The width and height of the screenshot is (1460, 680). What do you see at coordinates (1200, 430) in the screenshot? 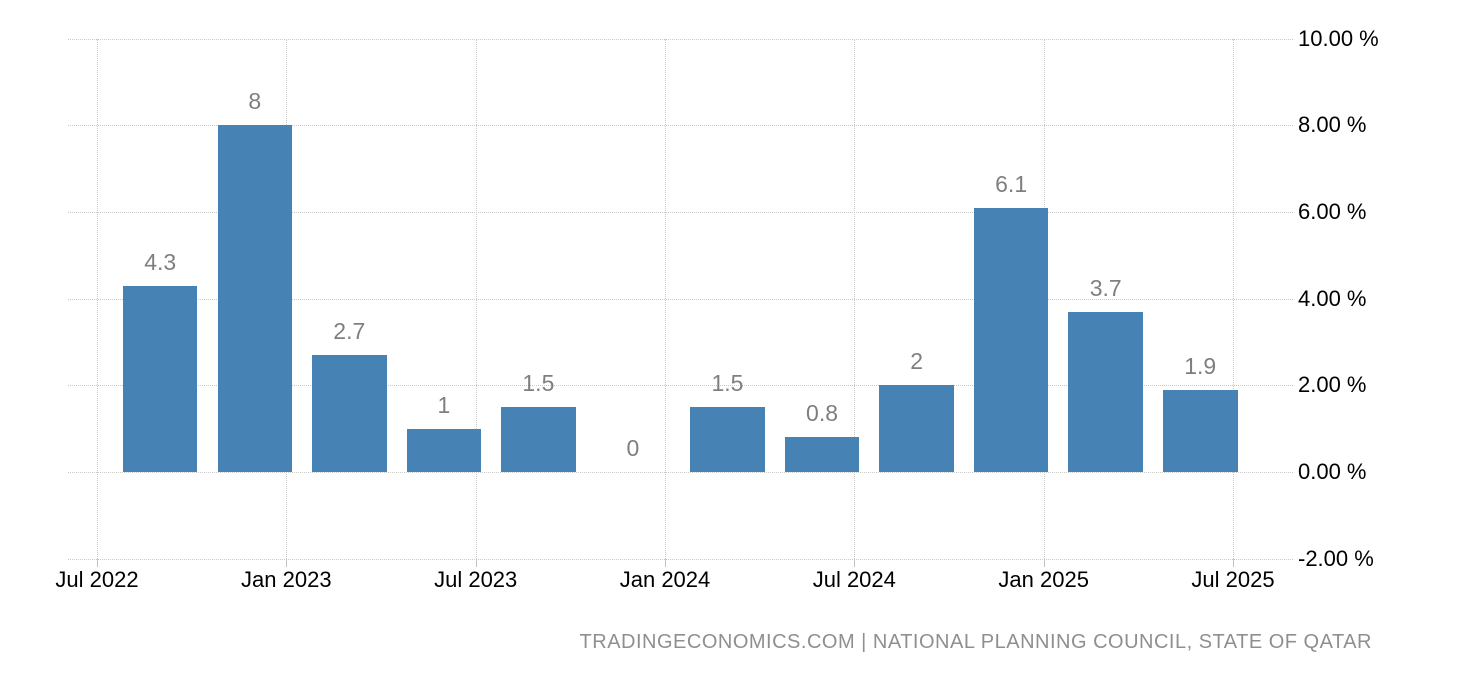
I see `bar-q2-2025` at bounding box center [1200, 430].